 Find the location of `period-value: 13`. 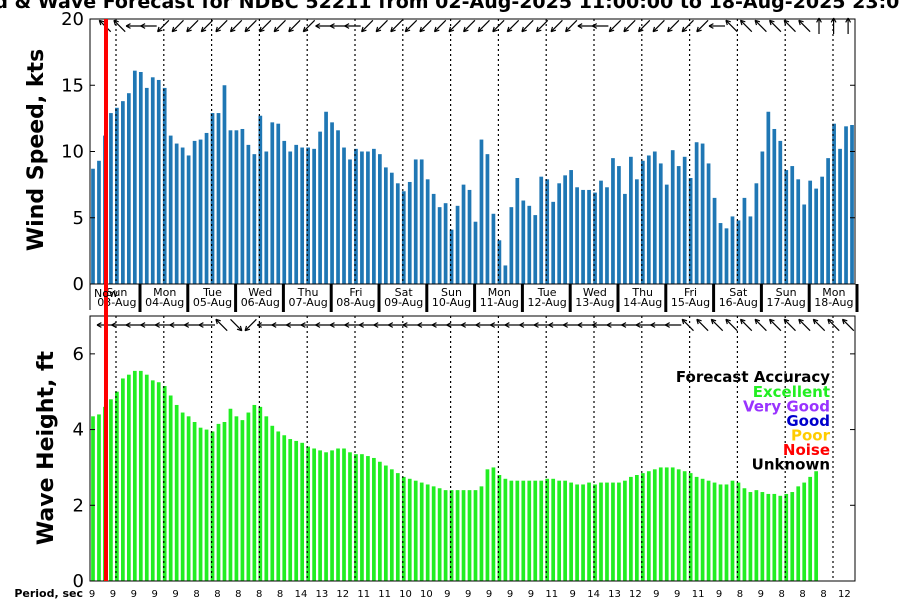

period-value: 13 is located at coordinates (322, 594).